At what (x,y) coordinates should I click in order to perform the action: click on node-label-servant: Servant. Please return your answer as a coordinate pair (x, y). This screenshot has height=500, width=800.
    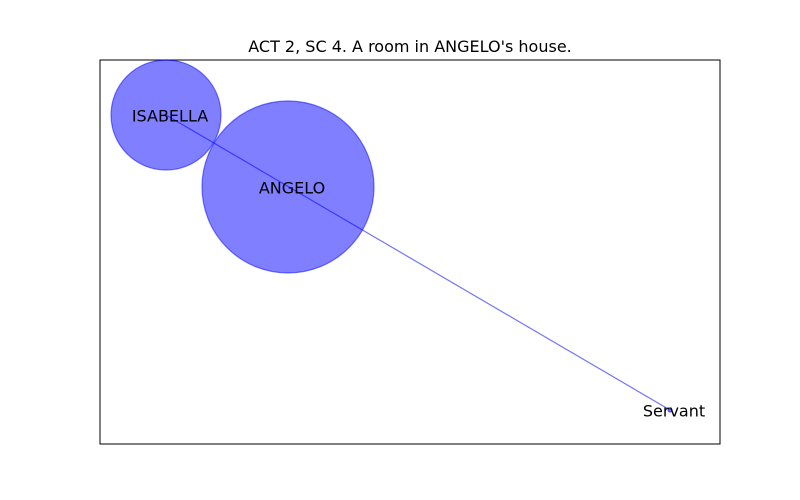
    Looking at the image, I should click on (674, 411).